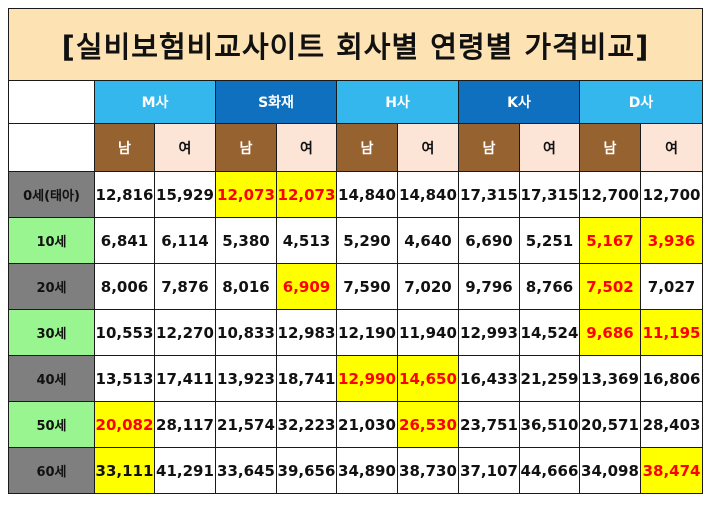 The image size is (710, 518). I want to click on price-cell: 21,030, so click(367, 424).